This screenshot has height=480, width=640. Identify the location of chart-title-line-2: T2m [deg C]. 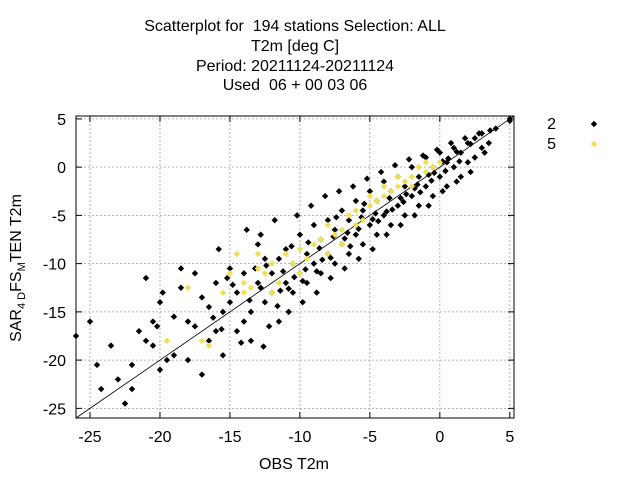
(295, 46).